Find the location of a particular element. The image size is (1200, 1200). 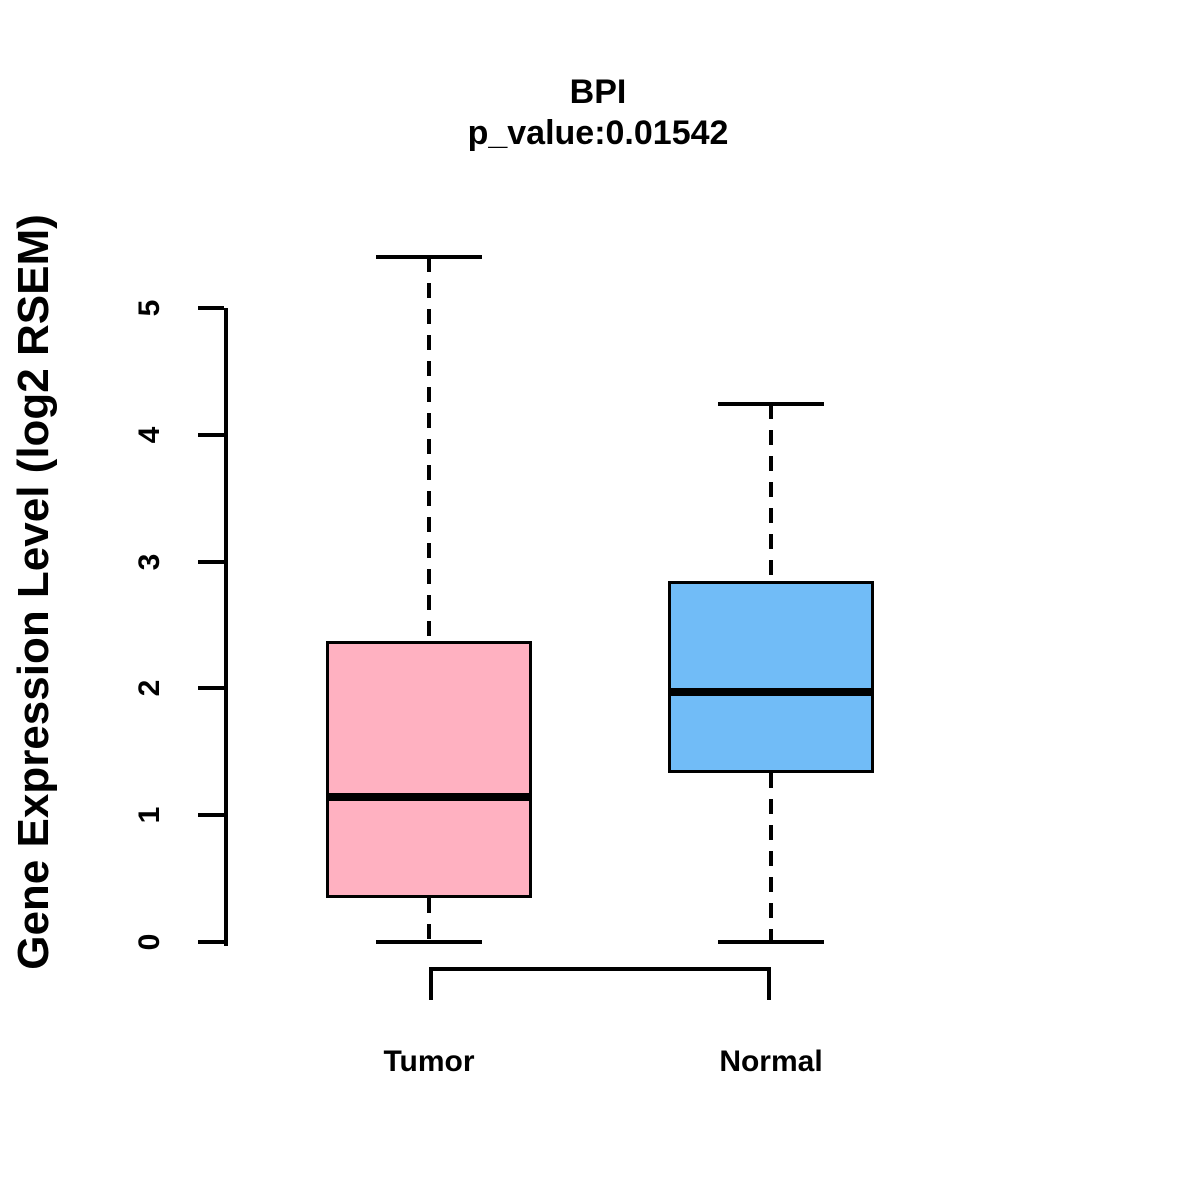

y-tick-label: 0 is located at coordinates (149, 942).